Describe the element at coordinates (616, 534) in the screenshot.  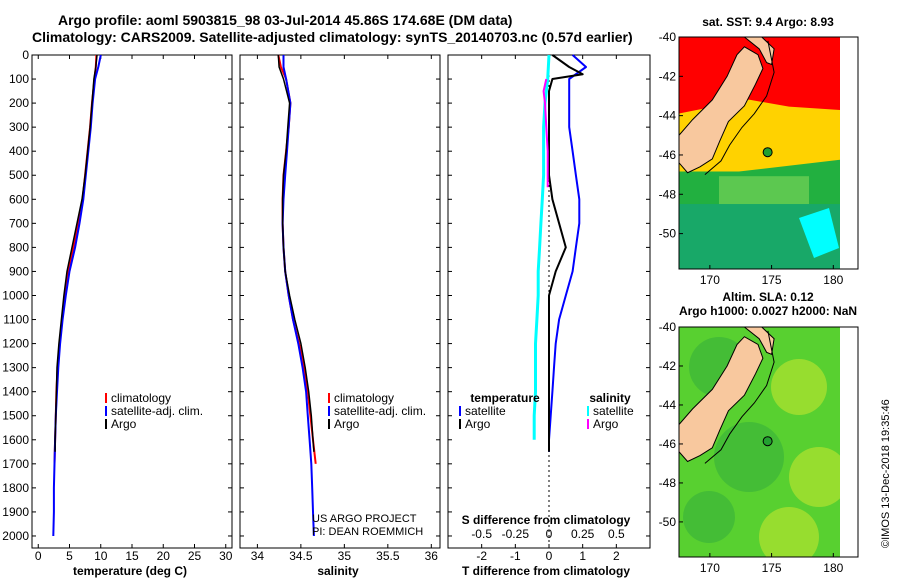
I see `salinity-difference-tick-label: 0.5` at that location.